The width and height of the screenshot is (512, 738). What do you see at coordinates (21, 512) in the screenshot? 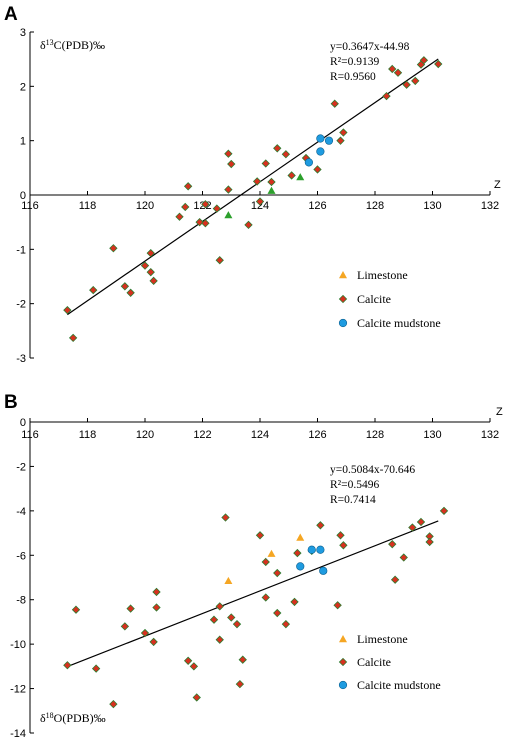
I see `panel-b-y-tick-label: -4` at bounding box center [21, 512].